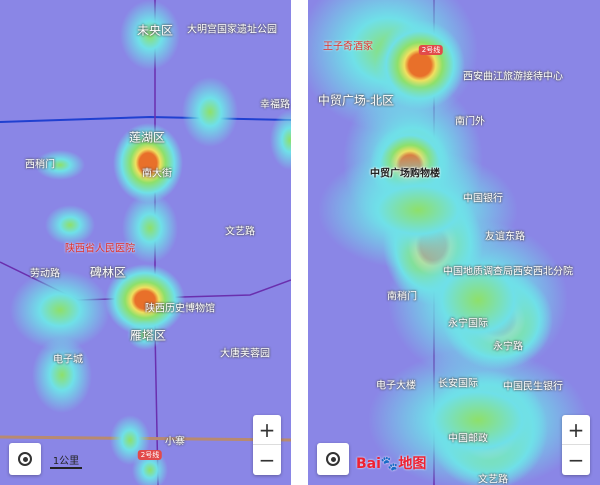 This screenshot has height=485, width=600. I want to click on map-label: 南大街, so click(157, 174).